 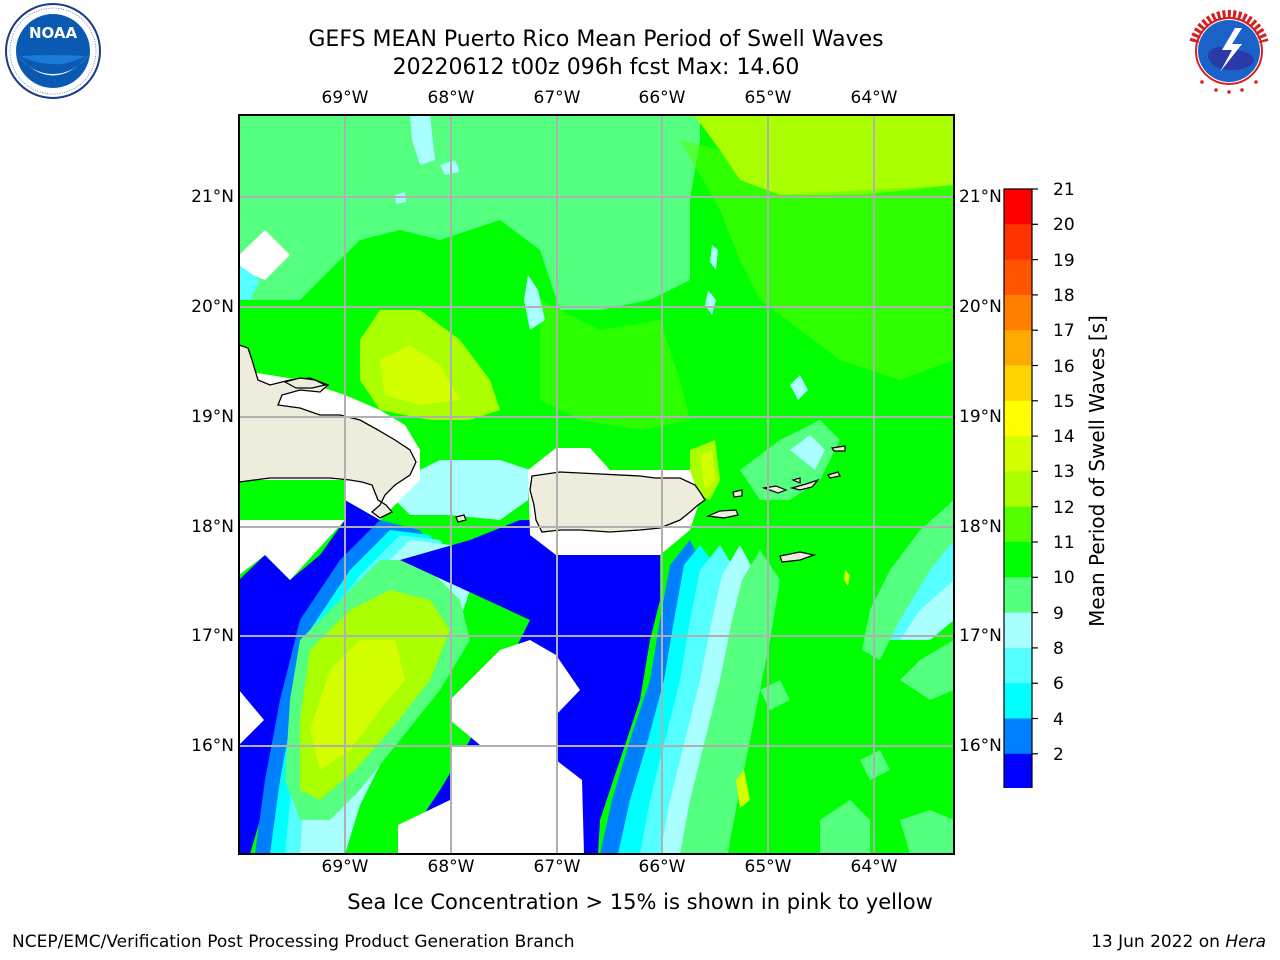 I want to click on colorbar-frame, so click(x=1018, y=488).